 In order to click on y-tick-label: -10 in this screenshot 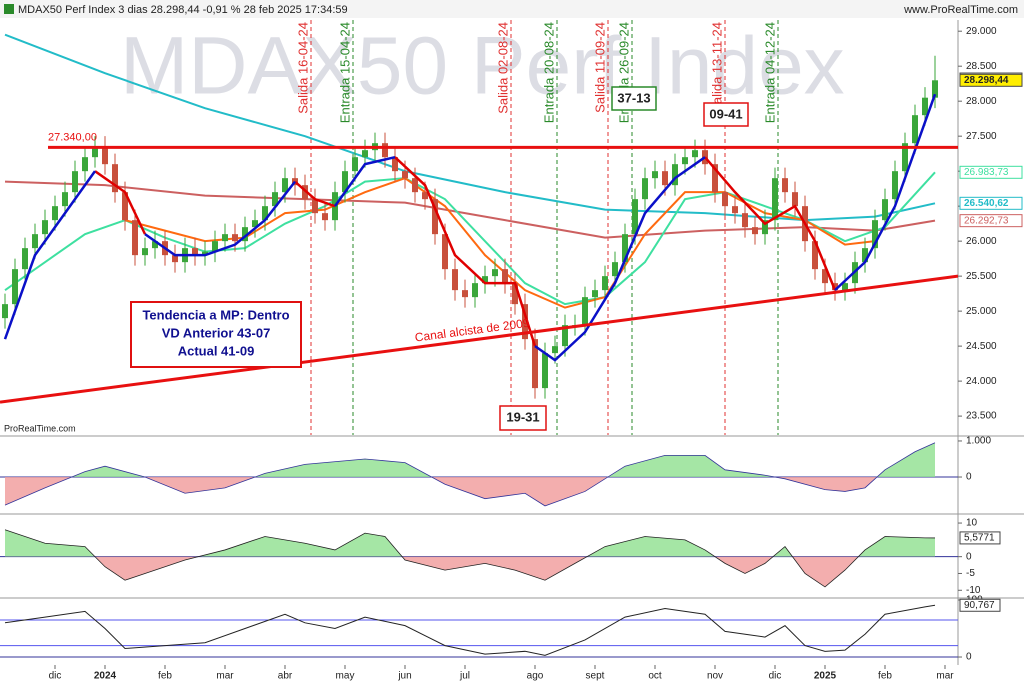, I will do `click(973, 590)`.